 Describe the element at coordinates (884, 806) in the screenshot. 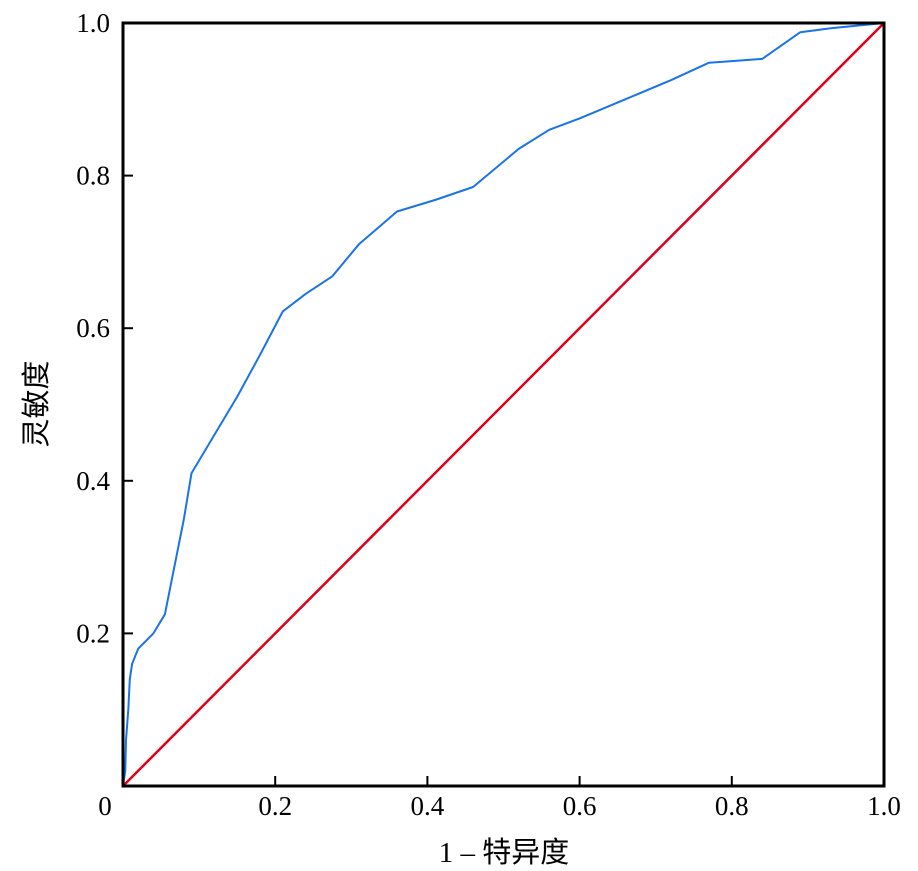

I see `x-tick-label: 1.0` at that location.